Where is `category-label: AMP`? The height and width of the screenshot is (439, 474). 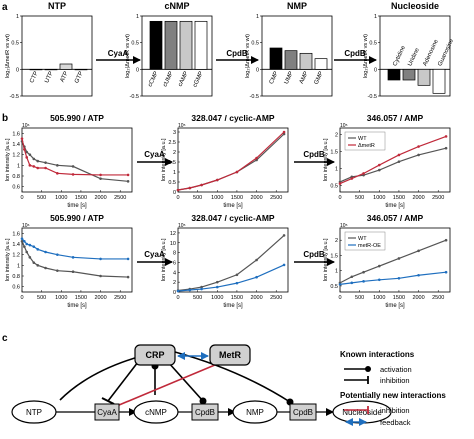
category-label: AMP is located at coordinates (304, 78).